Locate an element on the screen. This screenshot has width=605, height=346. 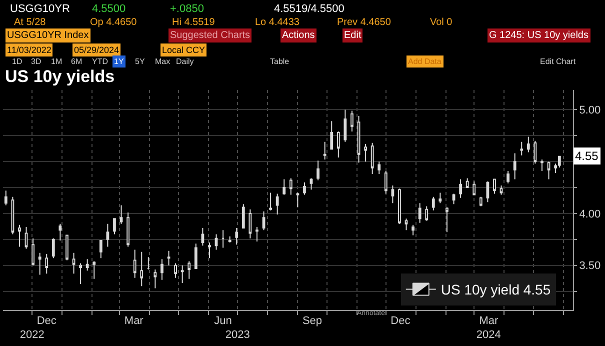
text: Local CCY is located at coordinates (184, 50).